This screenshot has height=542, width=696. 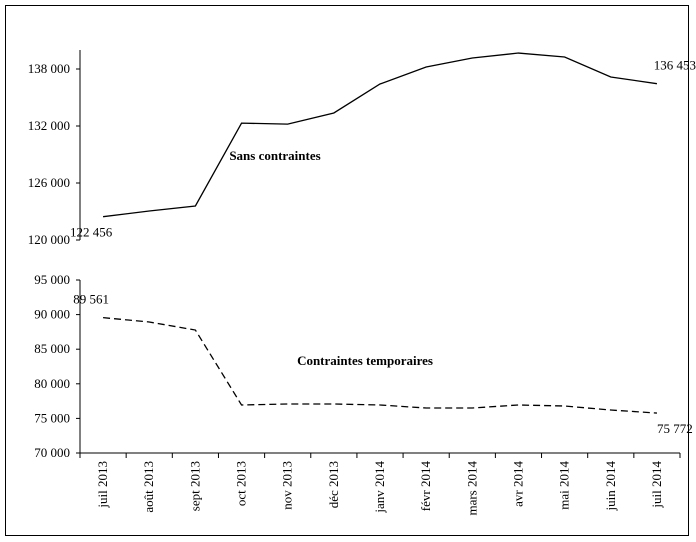 I want to click on y-tick-label: 70 000, so click(x=52, y=452).